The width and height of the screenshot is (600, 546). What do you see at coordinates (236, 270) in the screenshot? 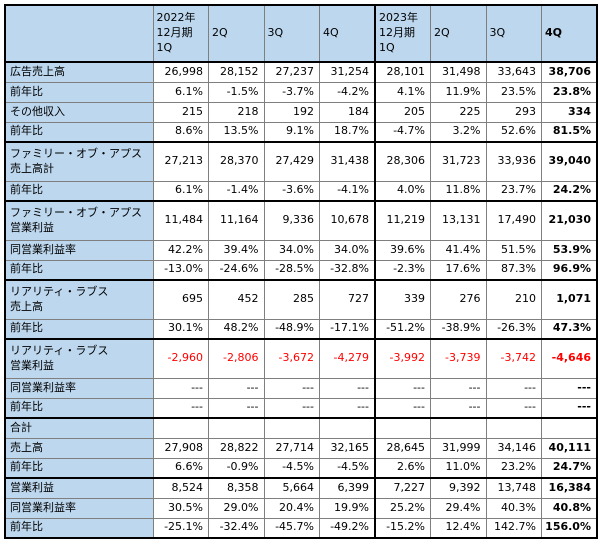
I see `data-cell: -24.6%` at bounding box center [236, 270].